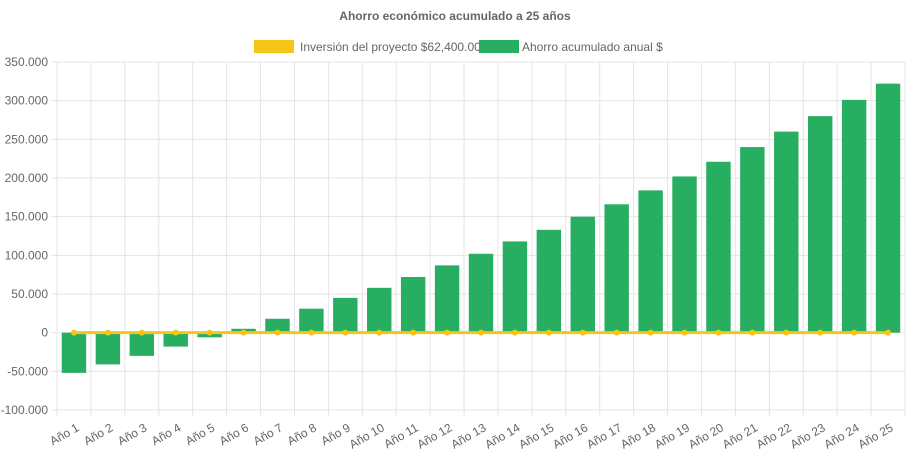 This screenshot has height=459, width=910. I want to click on x-tick-label: Año 10, so click(367, 435).